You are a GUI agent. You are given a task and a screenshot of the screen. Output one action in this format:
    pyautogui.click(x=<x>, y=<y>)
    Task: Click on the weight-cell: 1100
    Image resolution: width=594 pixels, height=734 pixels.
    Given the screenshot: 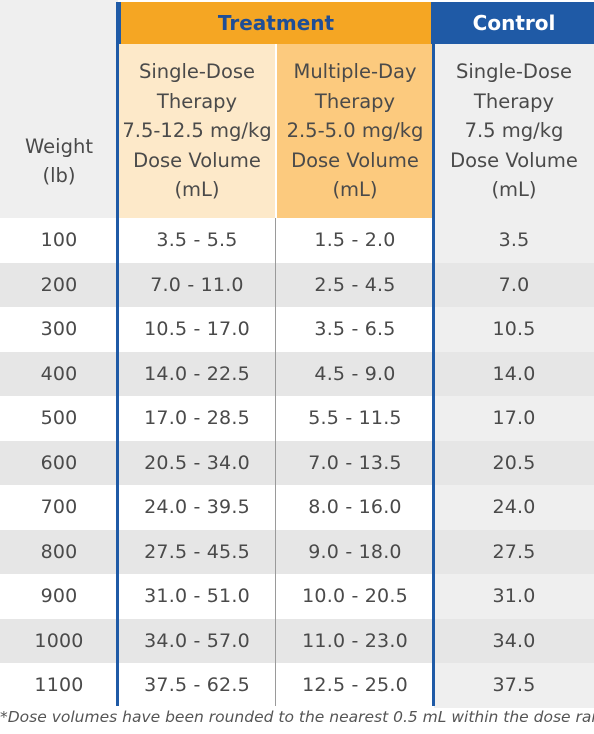 What is the action you would take?
    pyautogui.click(x=59, y=685)
    